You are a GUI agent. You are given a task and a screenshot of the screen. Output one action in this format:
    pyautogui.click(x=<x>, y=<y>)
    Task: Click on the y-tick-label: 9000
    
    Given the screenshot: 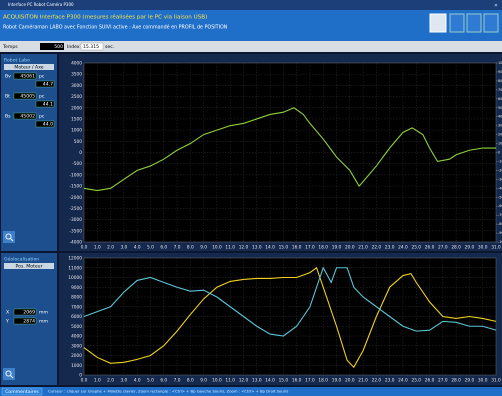 What is the action you would take?
    pyautogui.click(x=76, y=288)
    